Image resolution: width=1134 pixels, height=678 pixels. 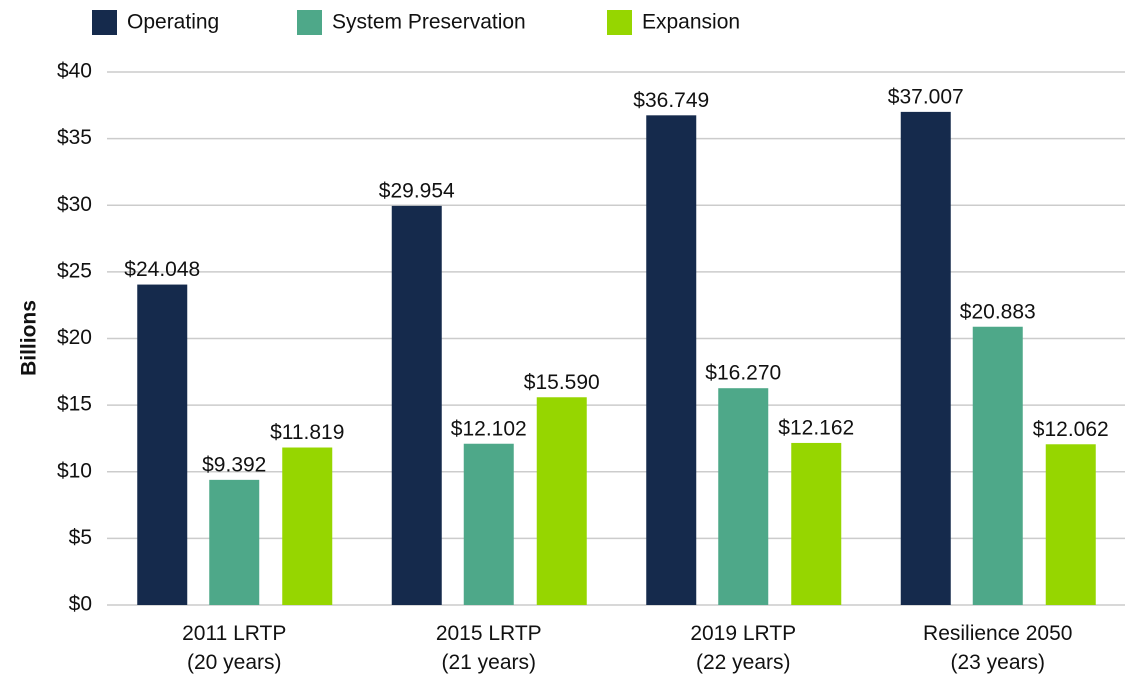 I want to click on x-tick-label: Resilience 2050 (23 years), so click(x=998, y=648).